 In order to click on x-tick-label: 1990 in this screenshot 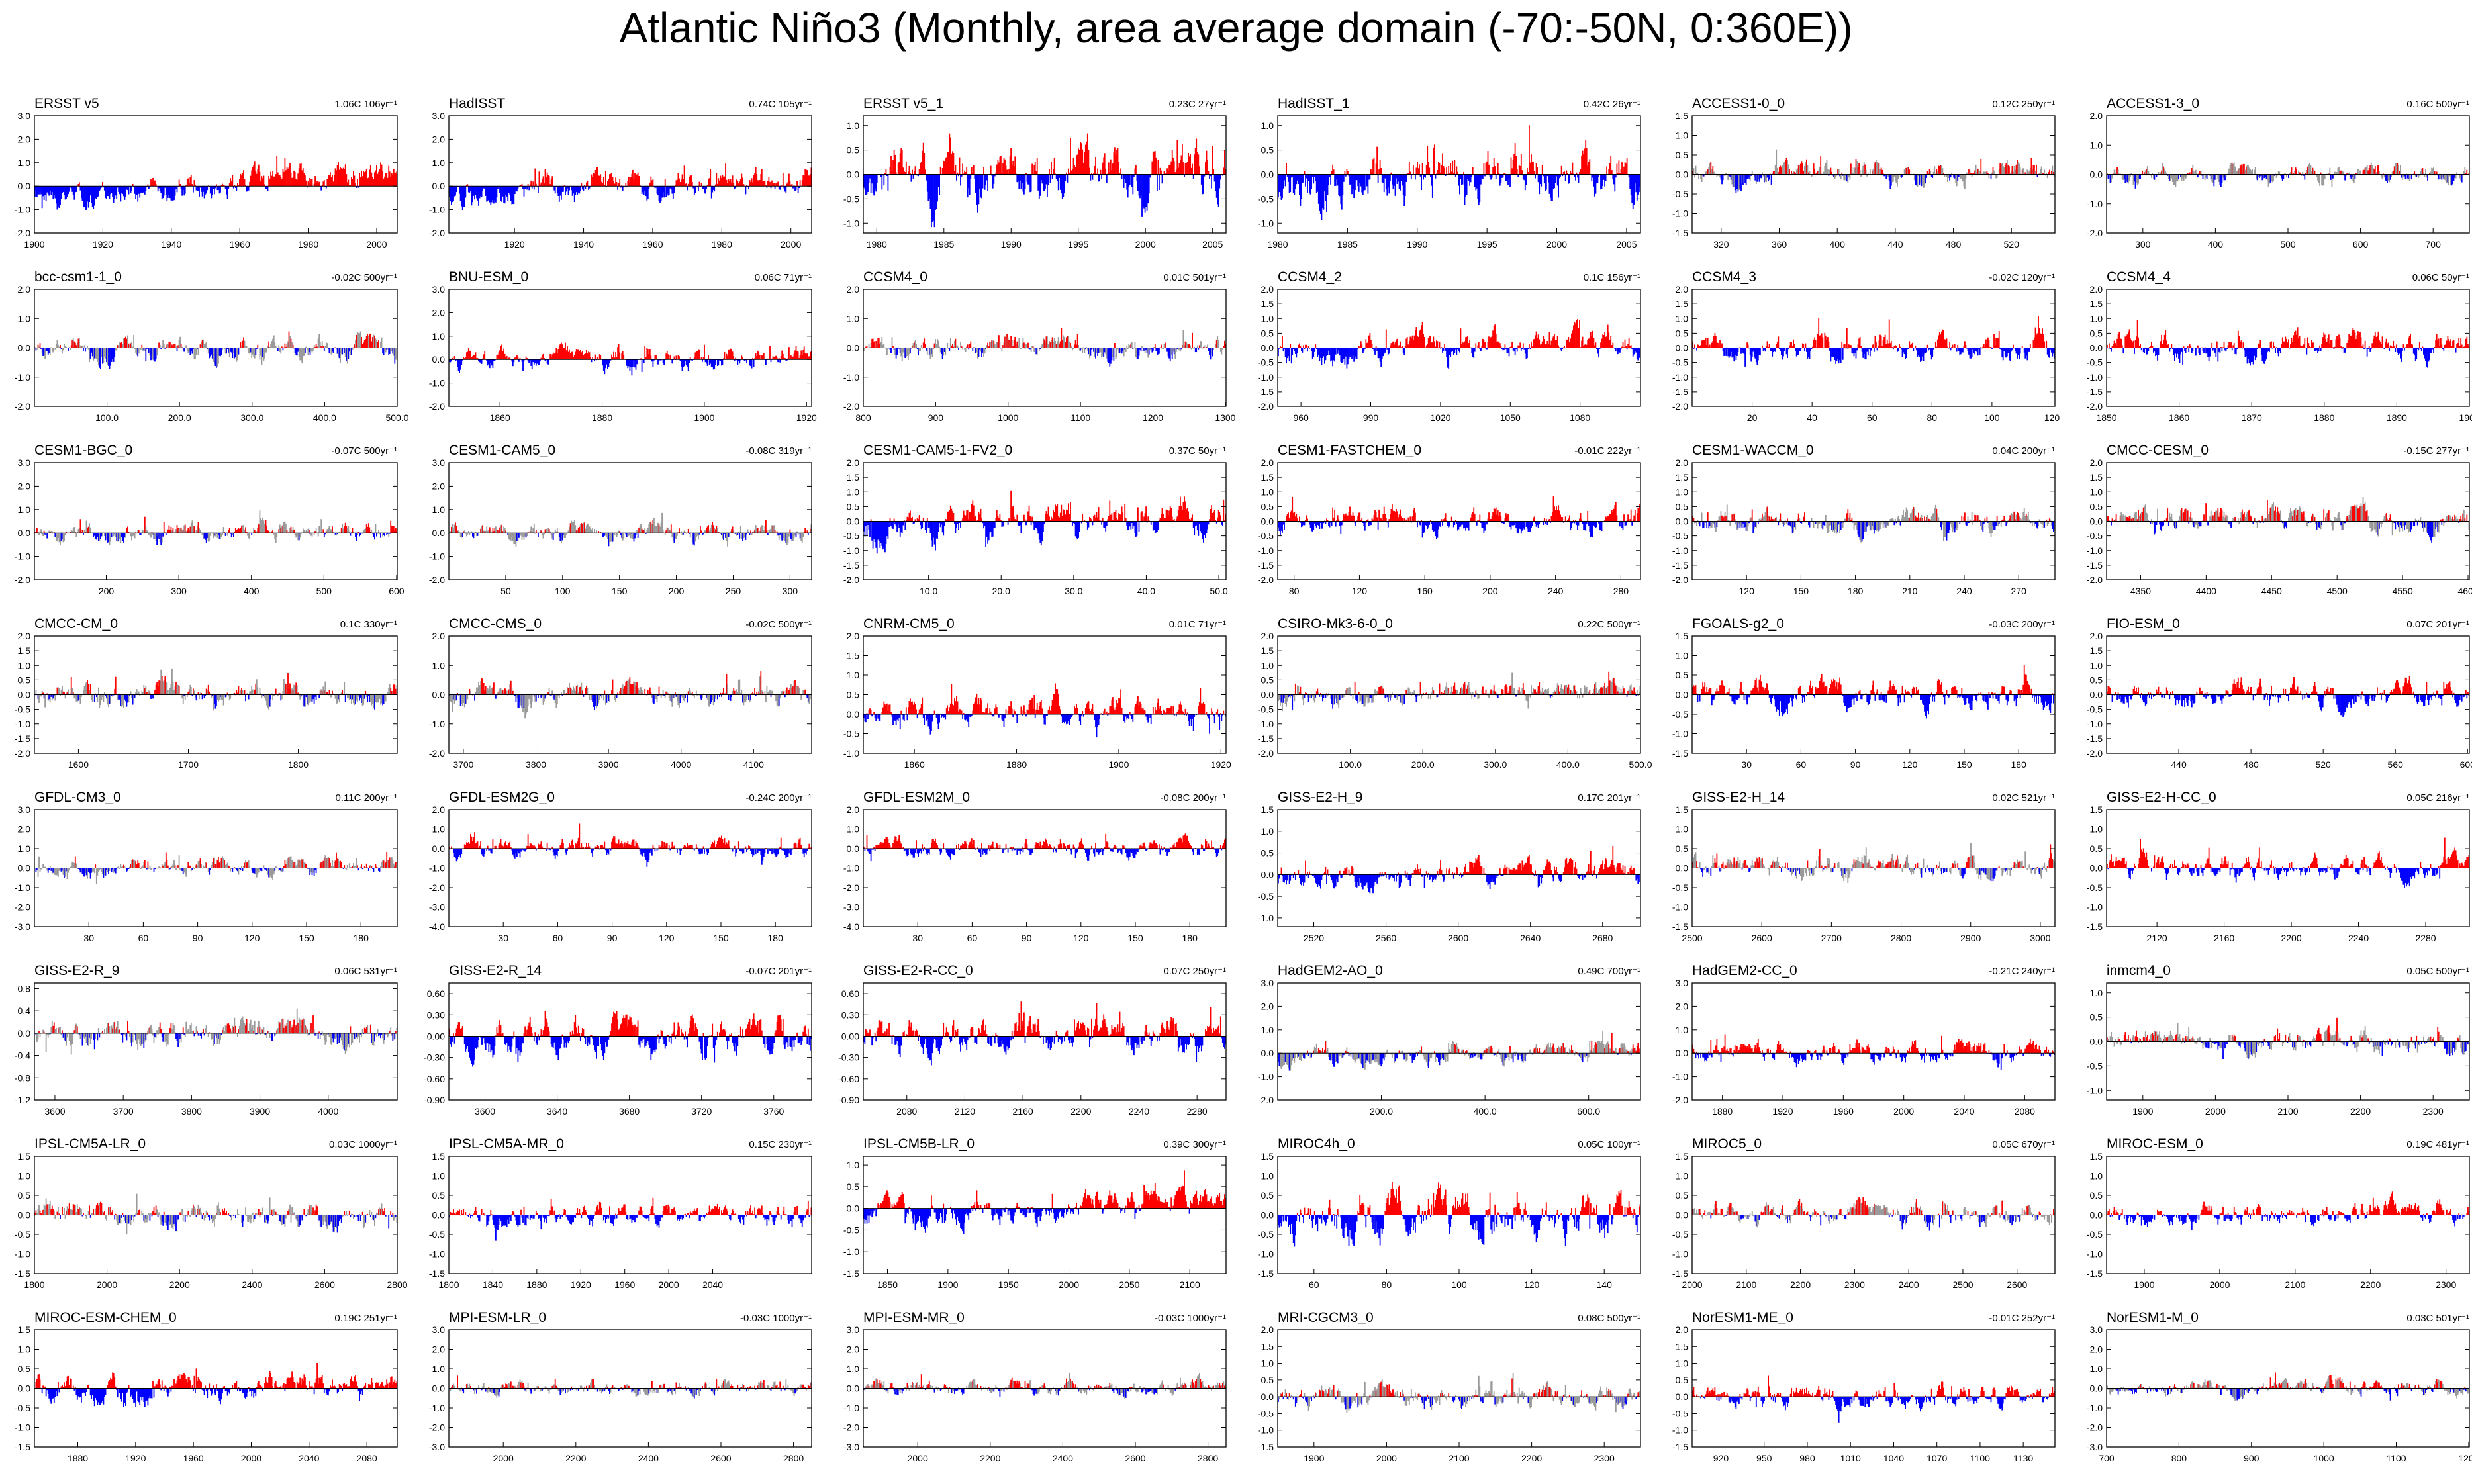, I will do `click(1011, 244)`.